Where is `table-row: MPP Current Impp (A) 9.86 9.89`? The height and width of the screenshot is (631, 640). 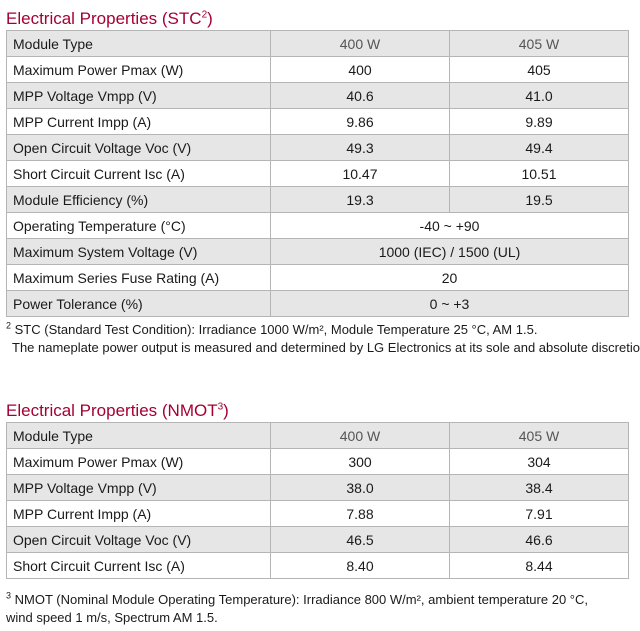 table-row: MPP Current Impp (A) 9.86 9.89 is located at coordinates (317, 121).